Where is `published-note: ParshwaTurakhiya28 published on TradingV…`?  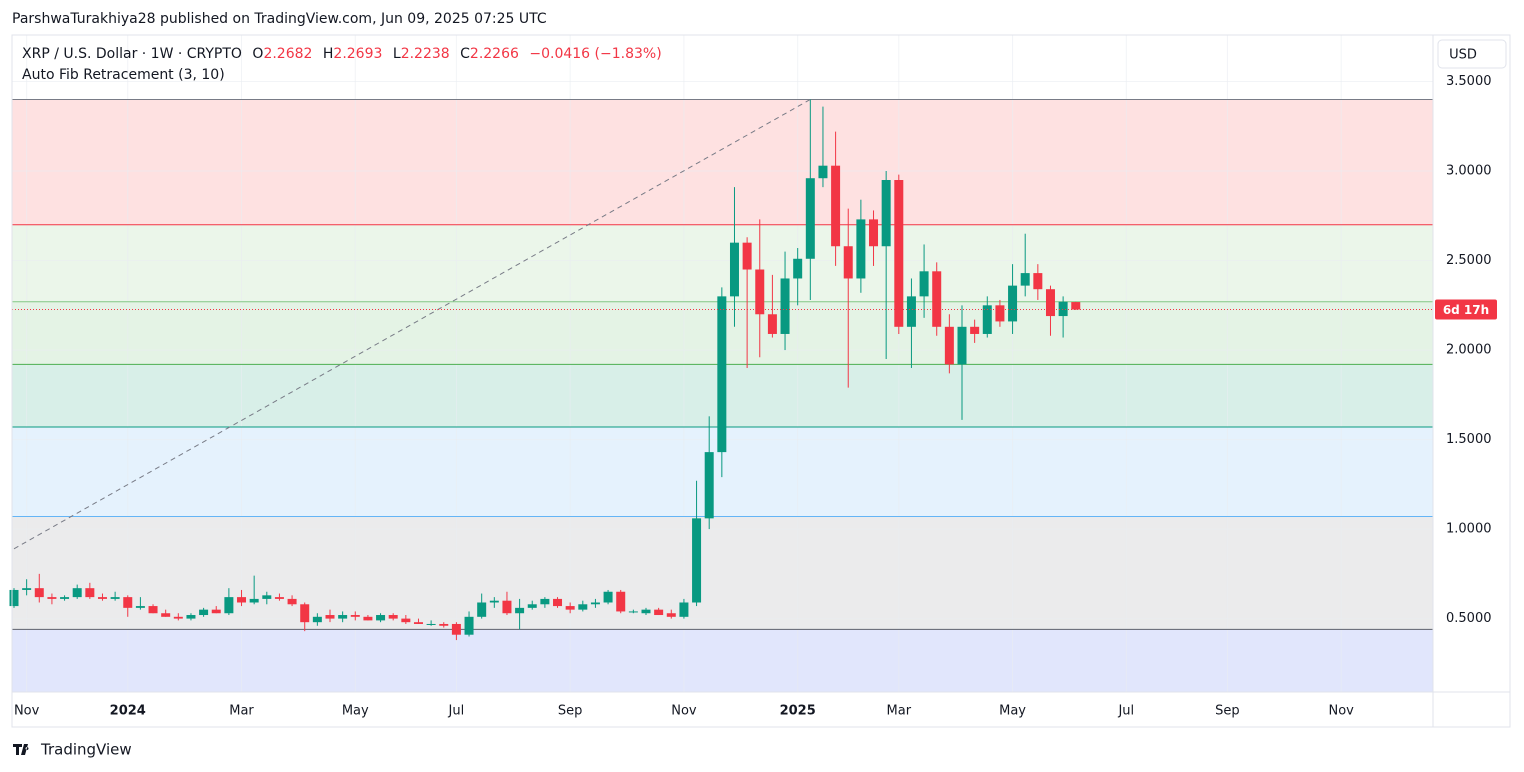 published-note: ParshwaTurakhiya28 published on TradingV… is located at coordinates (279, 19).